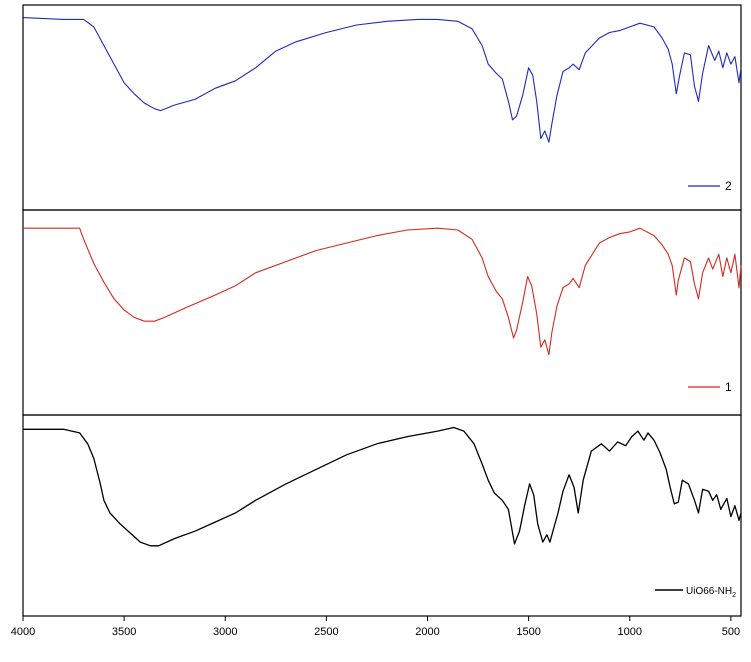 This screenshot has width=751, height=662. What do you see at coordinates (326, 632) in the screenshot?
I see `x-tick-label: 2500` at bounding box center [326, 632].